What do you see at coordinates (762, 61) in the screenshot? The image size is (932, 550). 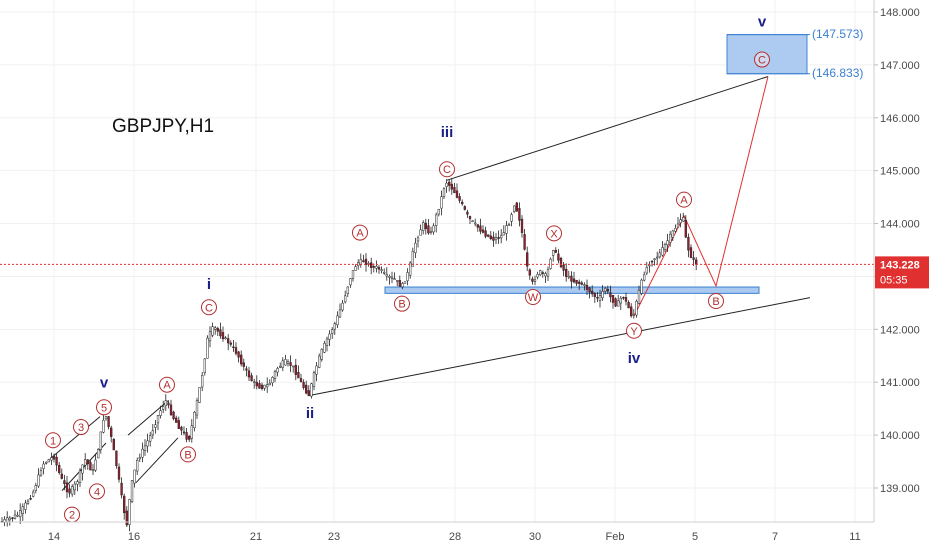 I see `wave-circle-label: C` at bounding box center [762, 61].